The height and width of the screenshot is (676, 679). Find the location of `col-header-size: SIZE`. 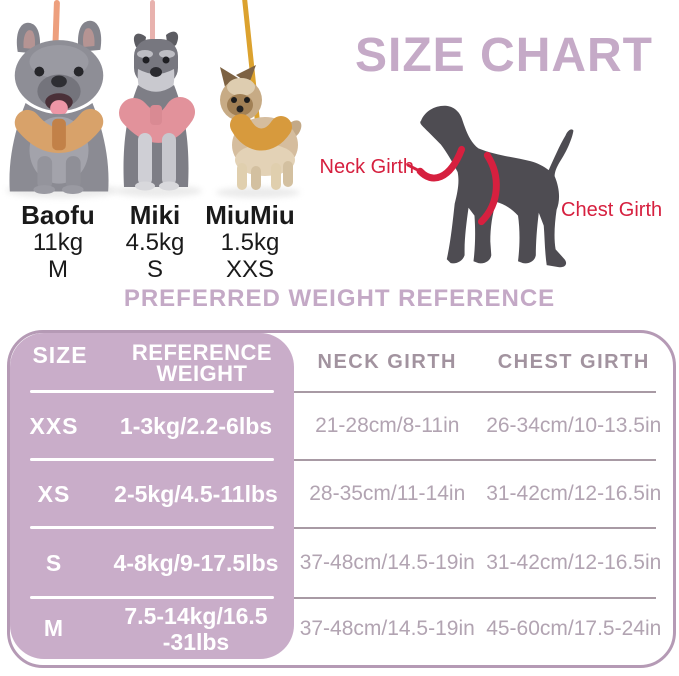

col-header-size: SIZE is located at coordinates (60, 355).